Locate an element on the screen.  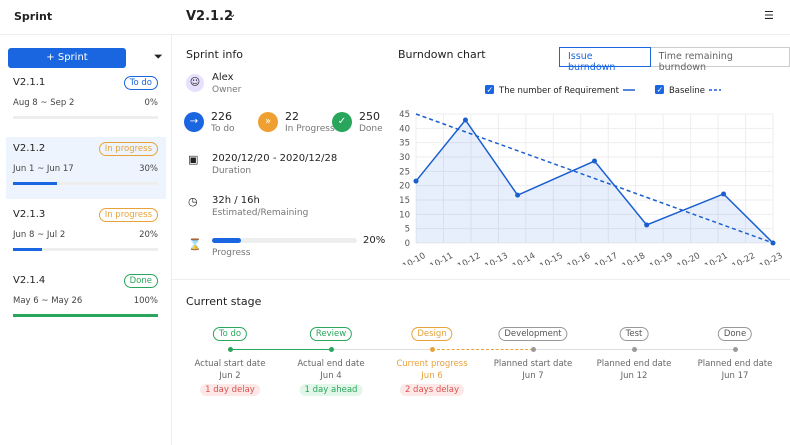
status-badge: Done is located at coordinates (140, 281).